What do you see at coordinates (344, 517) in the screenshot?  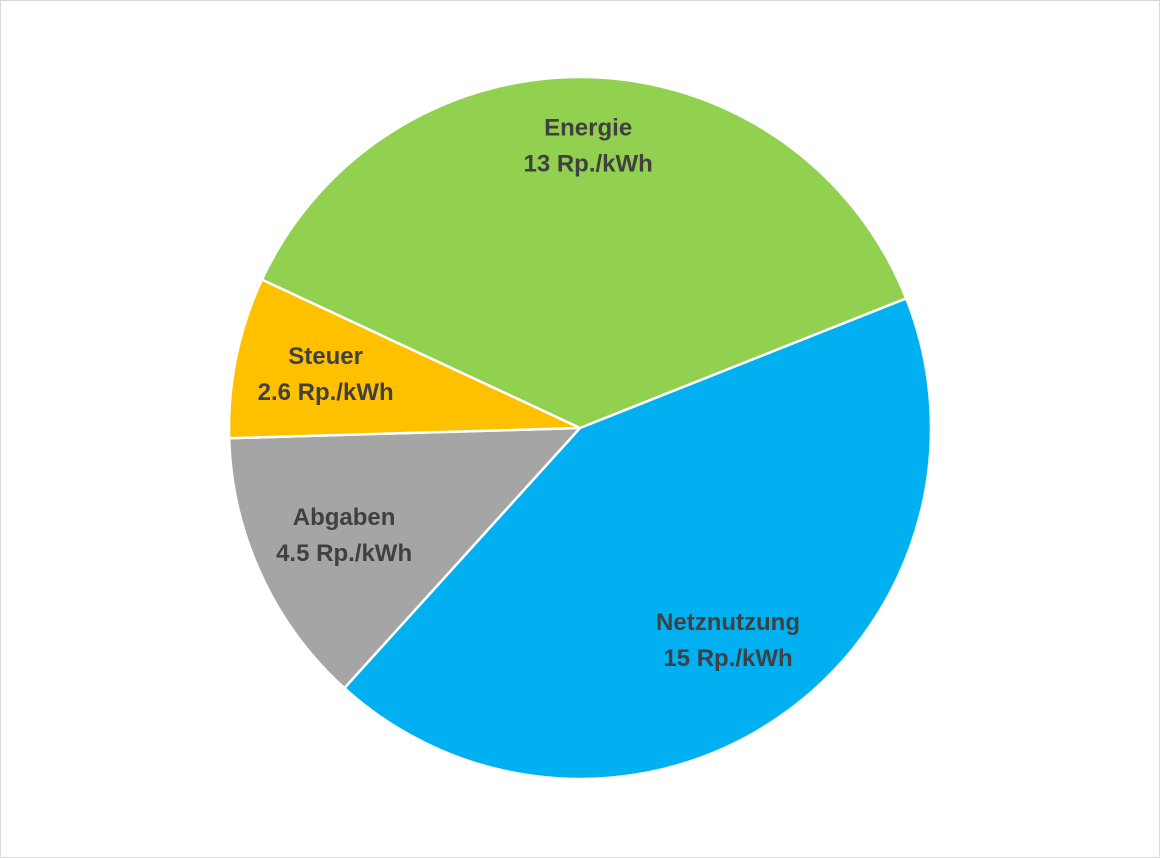 I see `slice-label: Abgaben` at bounding box center [344, 517].